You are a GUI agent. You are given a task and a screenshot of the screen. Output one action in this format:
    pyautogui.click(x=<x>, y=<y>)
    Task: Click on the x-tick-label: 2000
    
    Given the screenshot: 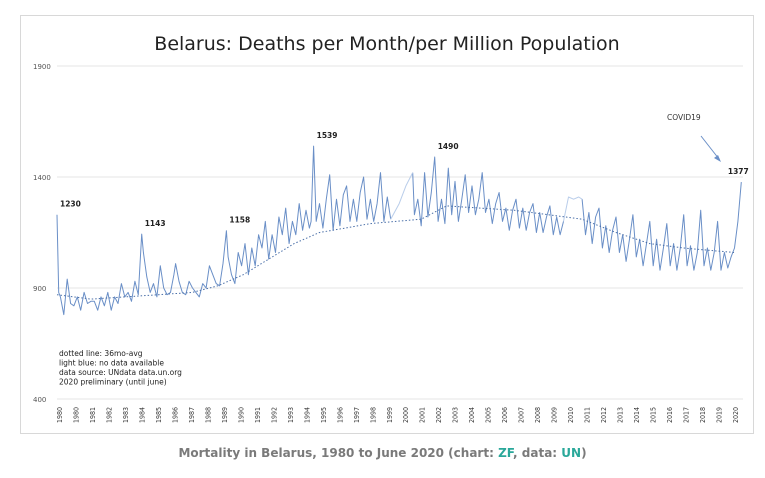 What is the action you would take?
    pyautogui.click(x=406, y=415)
    